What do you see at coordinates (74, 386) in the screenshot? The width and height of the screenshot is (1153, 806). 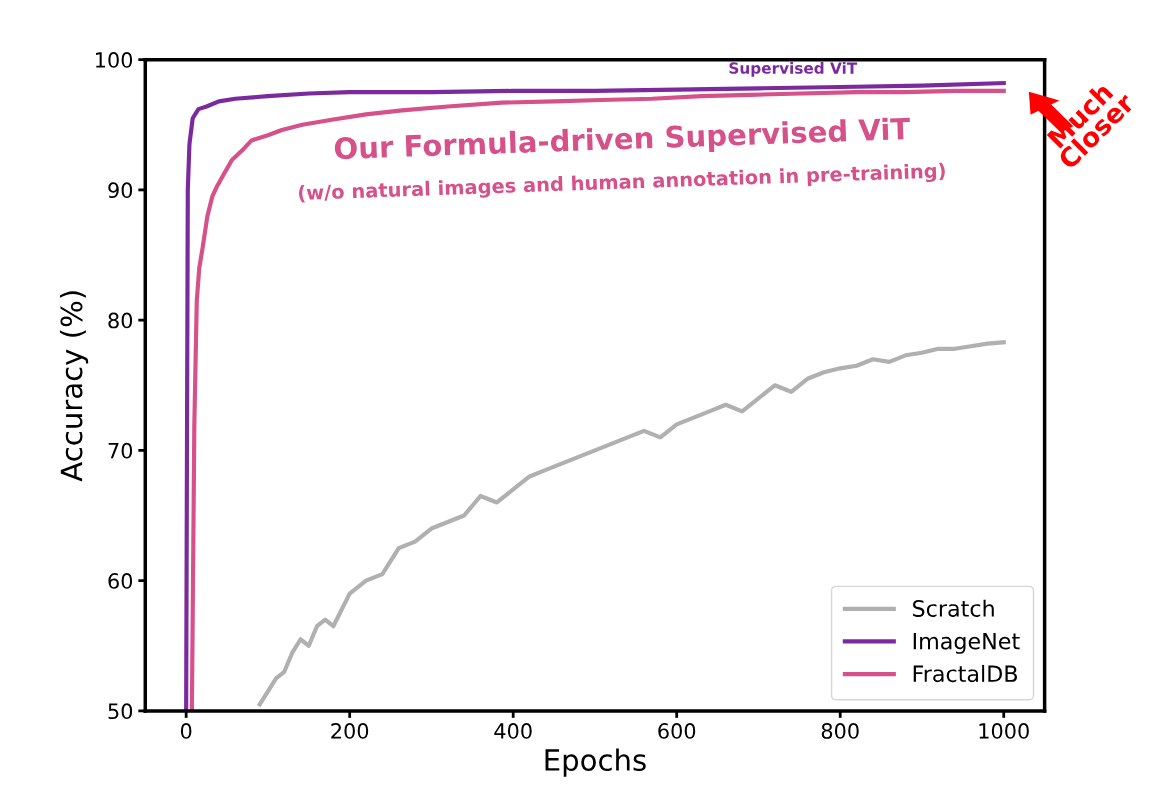 I see `y-axis-title: Accuracy (%)` at bounding box center [74, 386].